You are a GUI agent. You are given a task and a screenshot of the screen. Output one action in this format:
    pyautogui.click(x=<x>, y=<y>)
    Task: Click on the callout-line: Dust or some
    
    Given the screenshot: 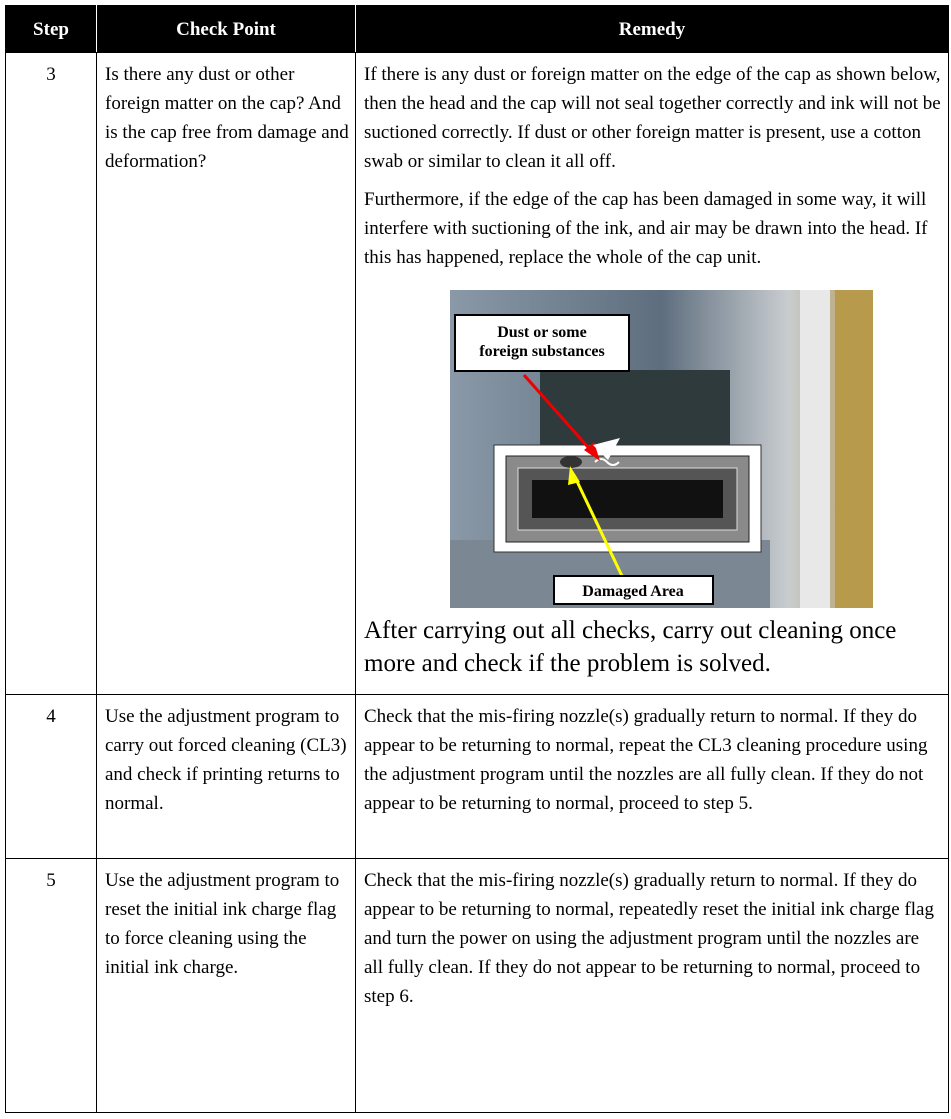 What is the action you would take?
    pyautogui.click(x=541, y=332)
    